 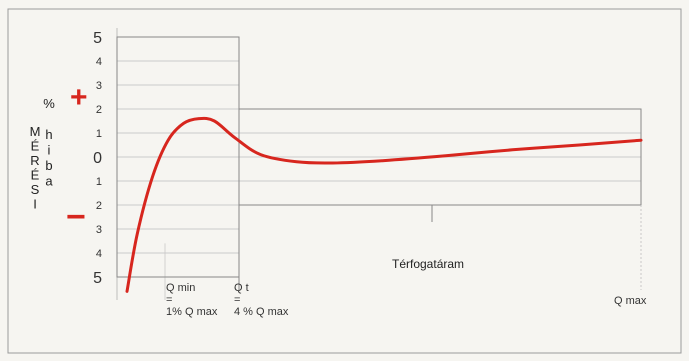 What do you see at coordinates (49, 103) in the screenshot?
I see `y-label-right-char: %` at bounding box center [49, 103].